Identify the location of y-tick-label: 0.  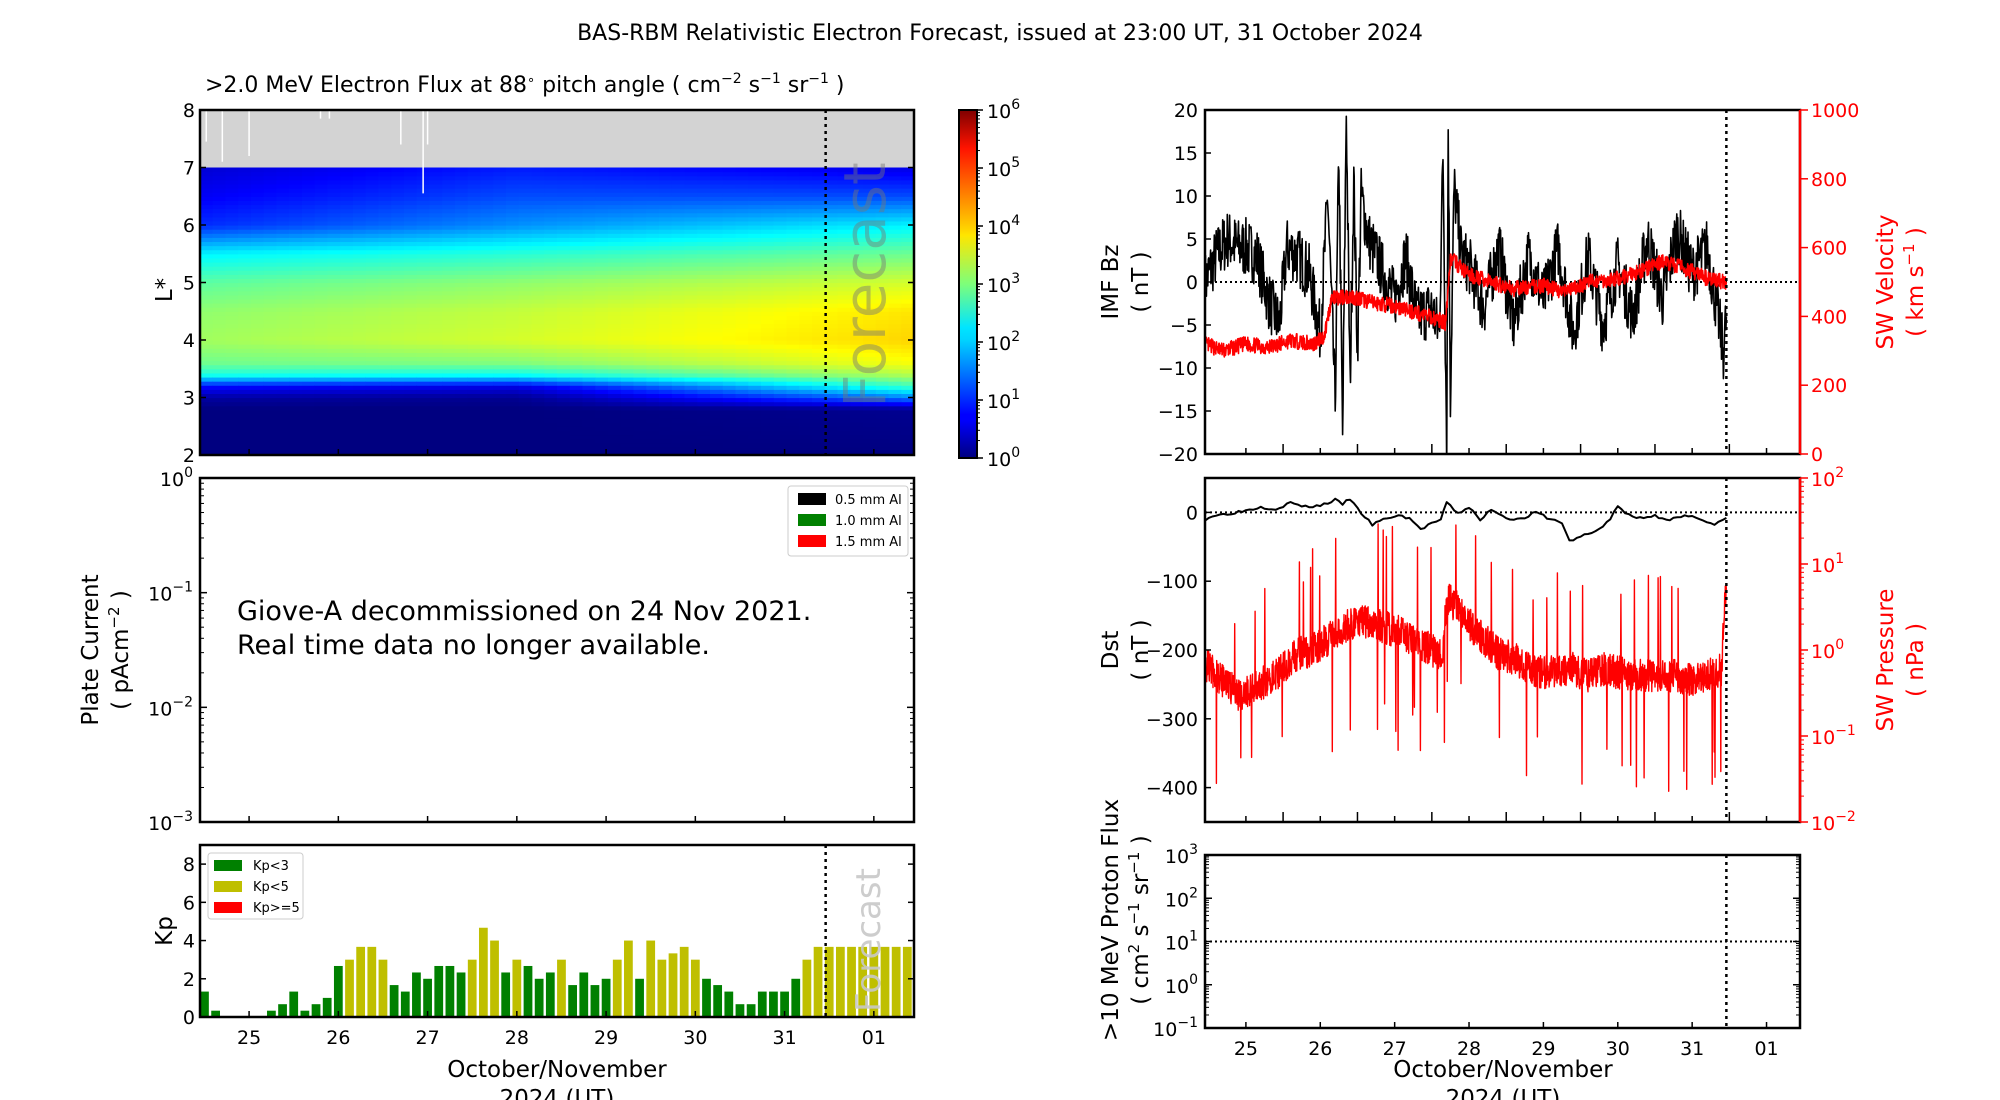
(189, 1018).